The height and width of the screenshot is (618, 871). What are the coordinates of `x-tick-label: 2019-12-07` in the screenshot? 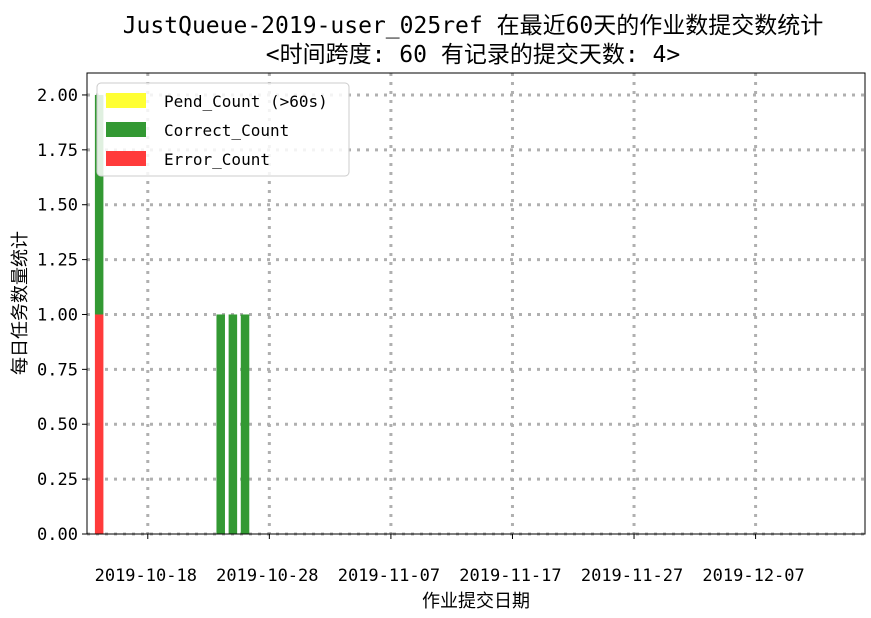 It's located at (753, 576).